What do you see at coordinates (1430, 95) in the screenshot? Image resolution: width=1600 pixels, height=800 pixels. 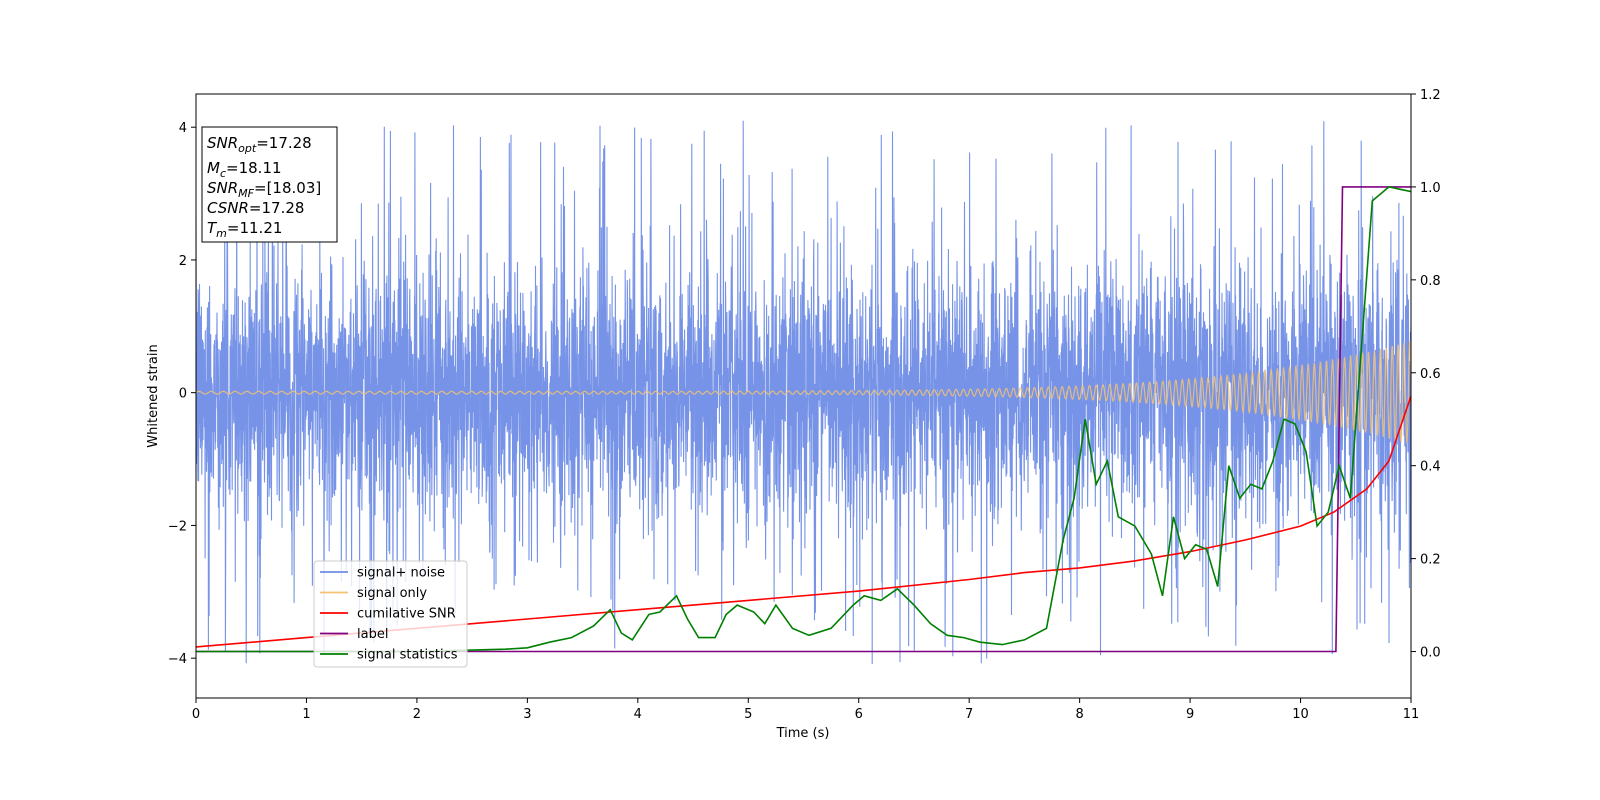 I see `y2-tick-label: 1.2` at bounding box center [1430, 95].